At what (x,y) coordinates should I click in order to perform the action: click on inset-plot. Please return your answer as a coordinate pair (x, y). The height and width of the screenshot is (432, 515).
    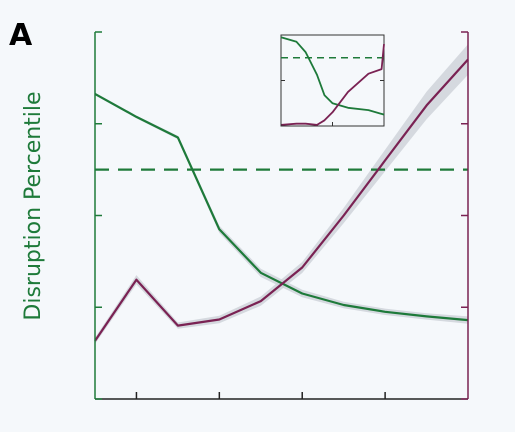
    Looking at the image, I should click on (332, 80).